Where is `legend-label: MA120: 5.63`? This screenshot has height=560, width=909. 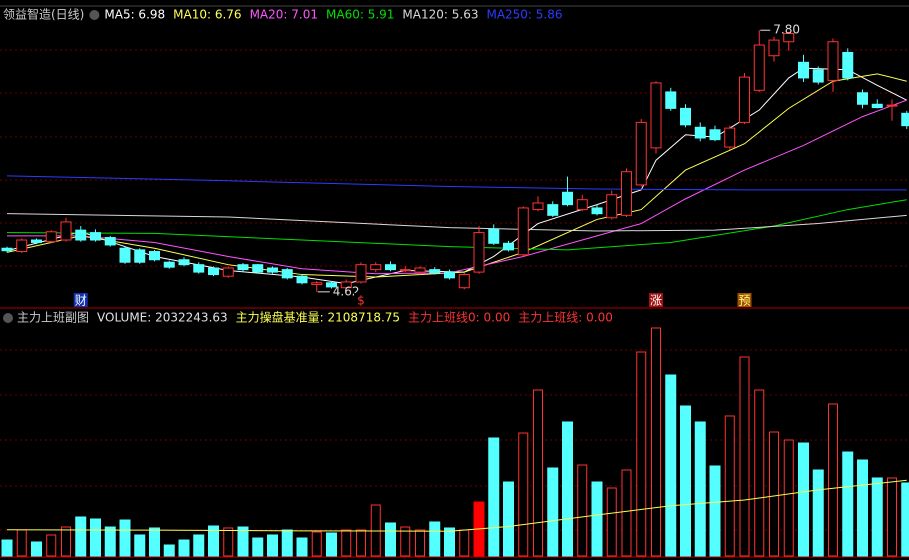 legend-label: MA120: 5.63 is located at coordinates (440, 15).